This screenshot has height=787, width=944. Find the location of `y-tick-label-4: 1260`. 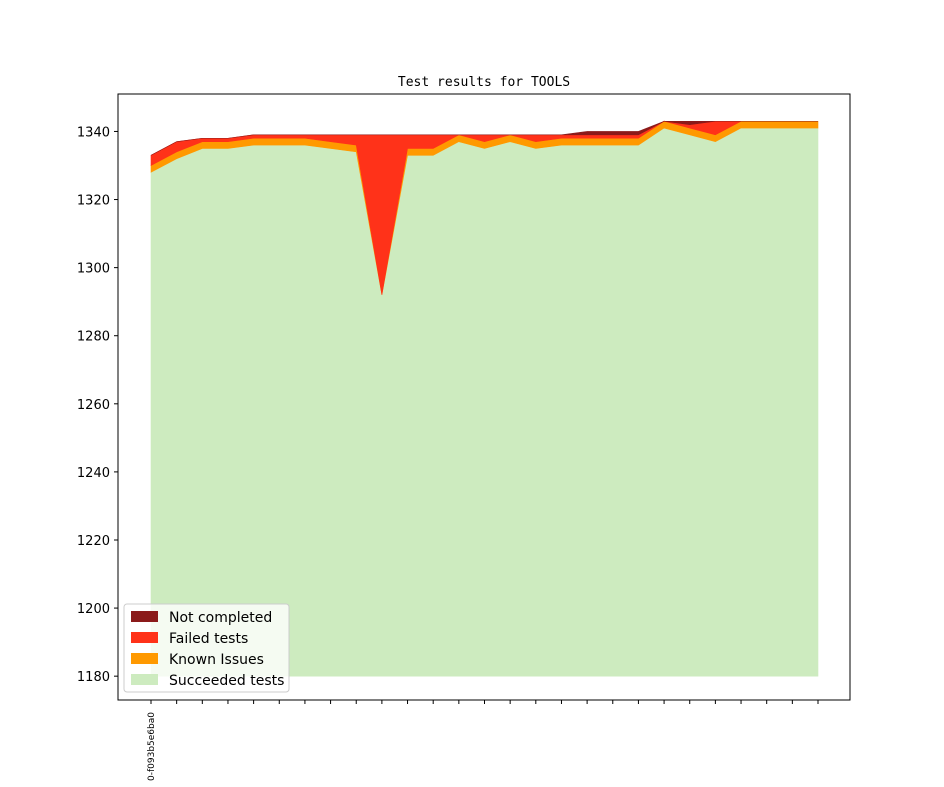

y-tick-label-4: 1260 is located at coordinates (93, 405).